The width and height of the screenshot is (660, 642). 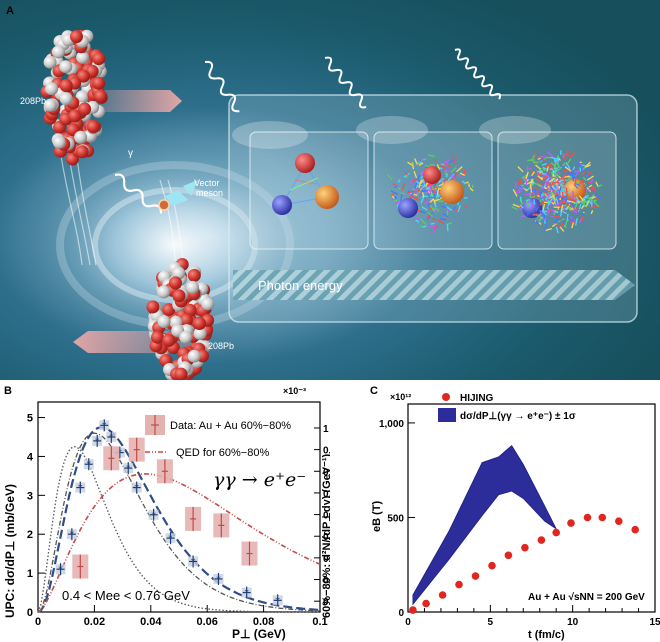 What do you see at coordinates (377, 517) in the screenshot?
I see `panel-c-ylabel: eB (T)` at bounding box center [377, 517].